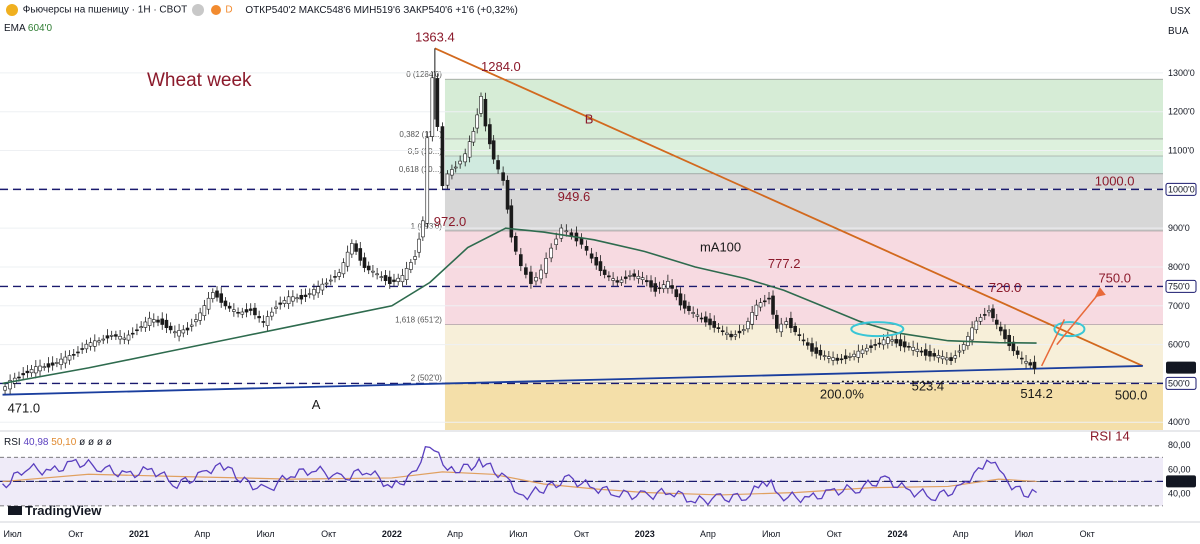 The width and height of the screenshot is (1200, 544). What do you see at coordinates (54, 510) in the screenshot?
I see `tradingview-logo: TradingView` at bounding box center [54, 510].